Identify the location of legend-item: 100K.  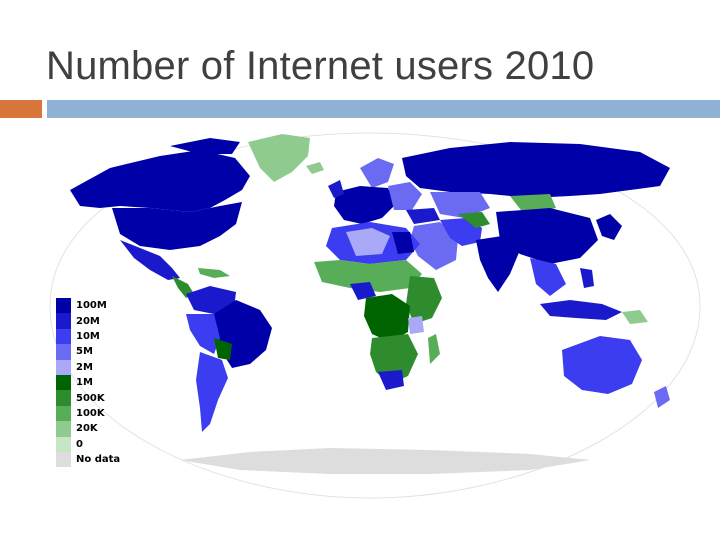
(101, 413).